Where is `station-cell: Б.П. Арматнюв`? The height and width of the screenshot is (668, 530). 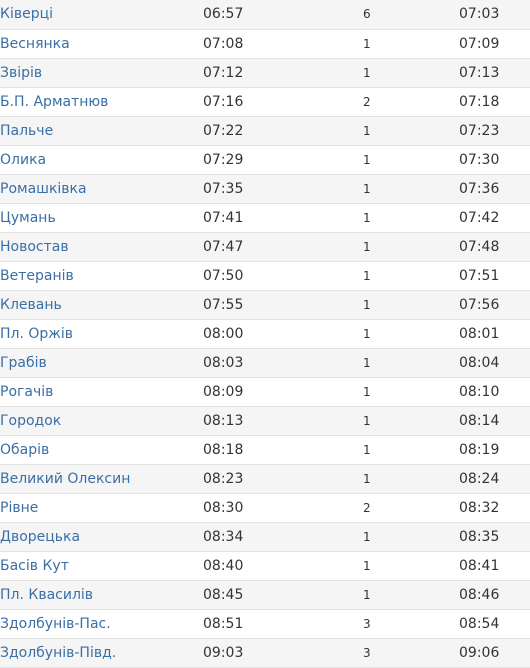
station-cell: Б.П. Арматнюв is located at coordinates (101, 102).